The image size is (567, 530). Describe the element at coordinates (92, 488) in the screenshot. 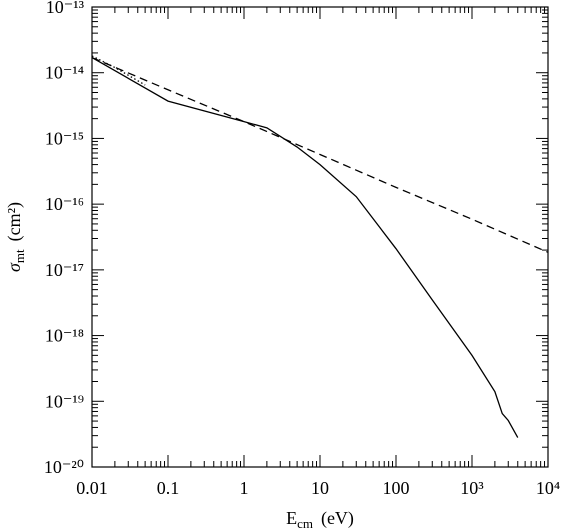

I see `x-tick-label: 0.01` at that location.